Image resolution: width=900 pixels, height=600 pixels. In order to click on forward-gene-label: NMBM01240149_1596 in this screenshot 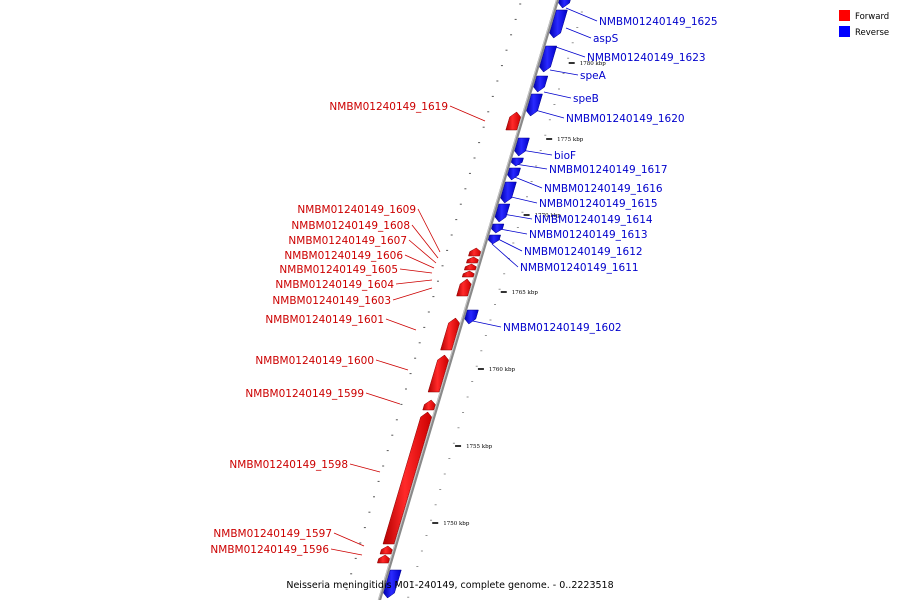, I will do `click(269, 550)`.